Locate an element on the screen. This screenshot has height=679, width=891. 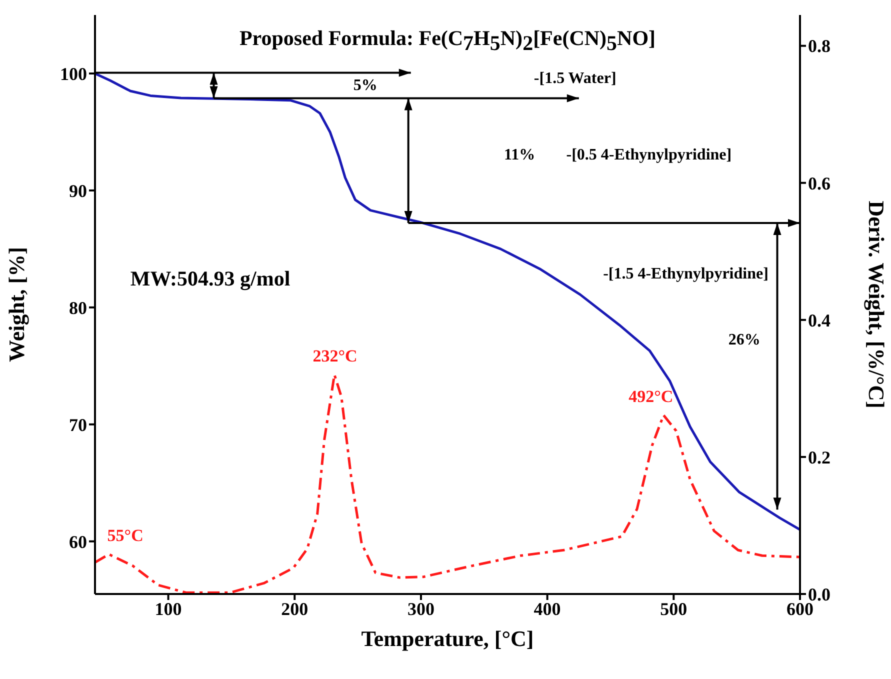
y-tick-label: 80 is located at coordinates (78, 308).